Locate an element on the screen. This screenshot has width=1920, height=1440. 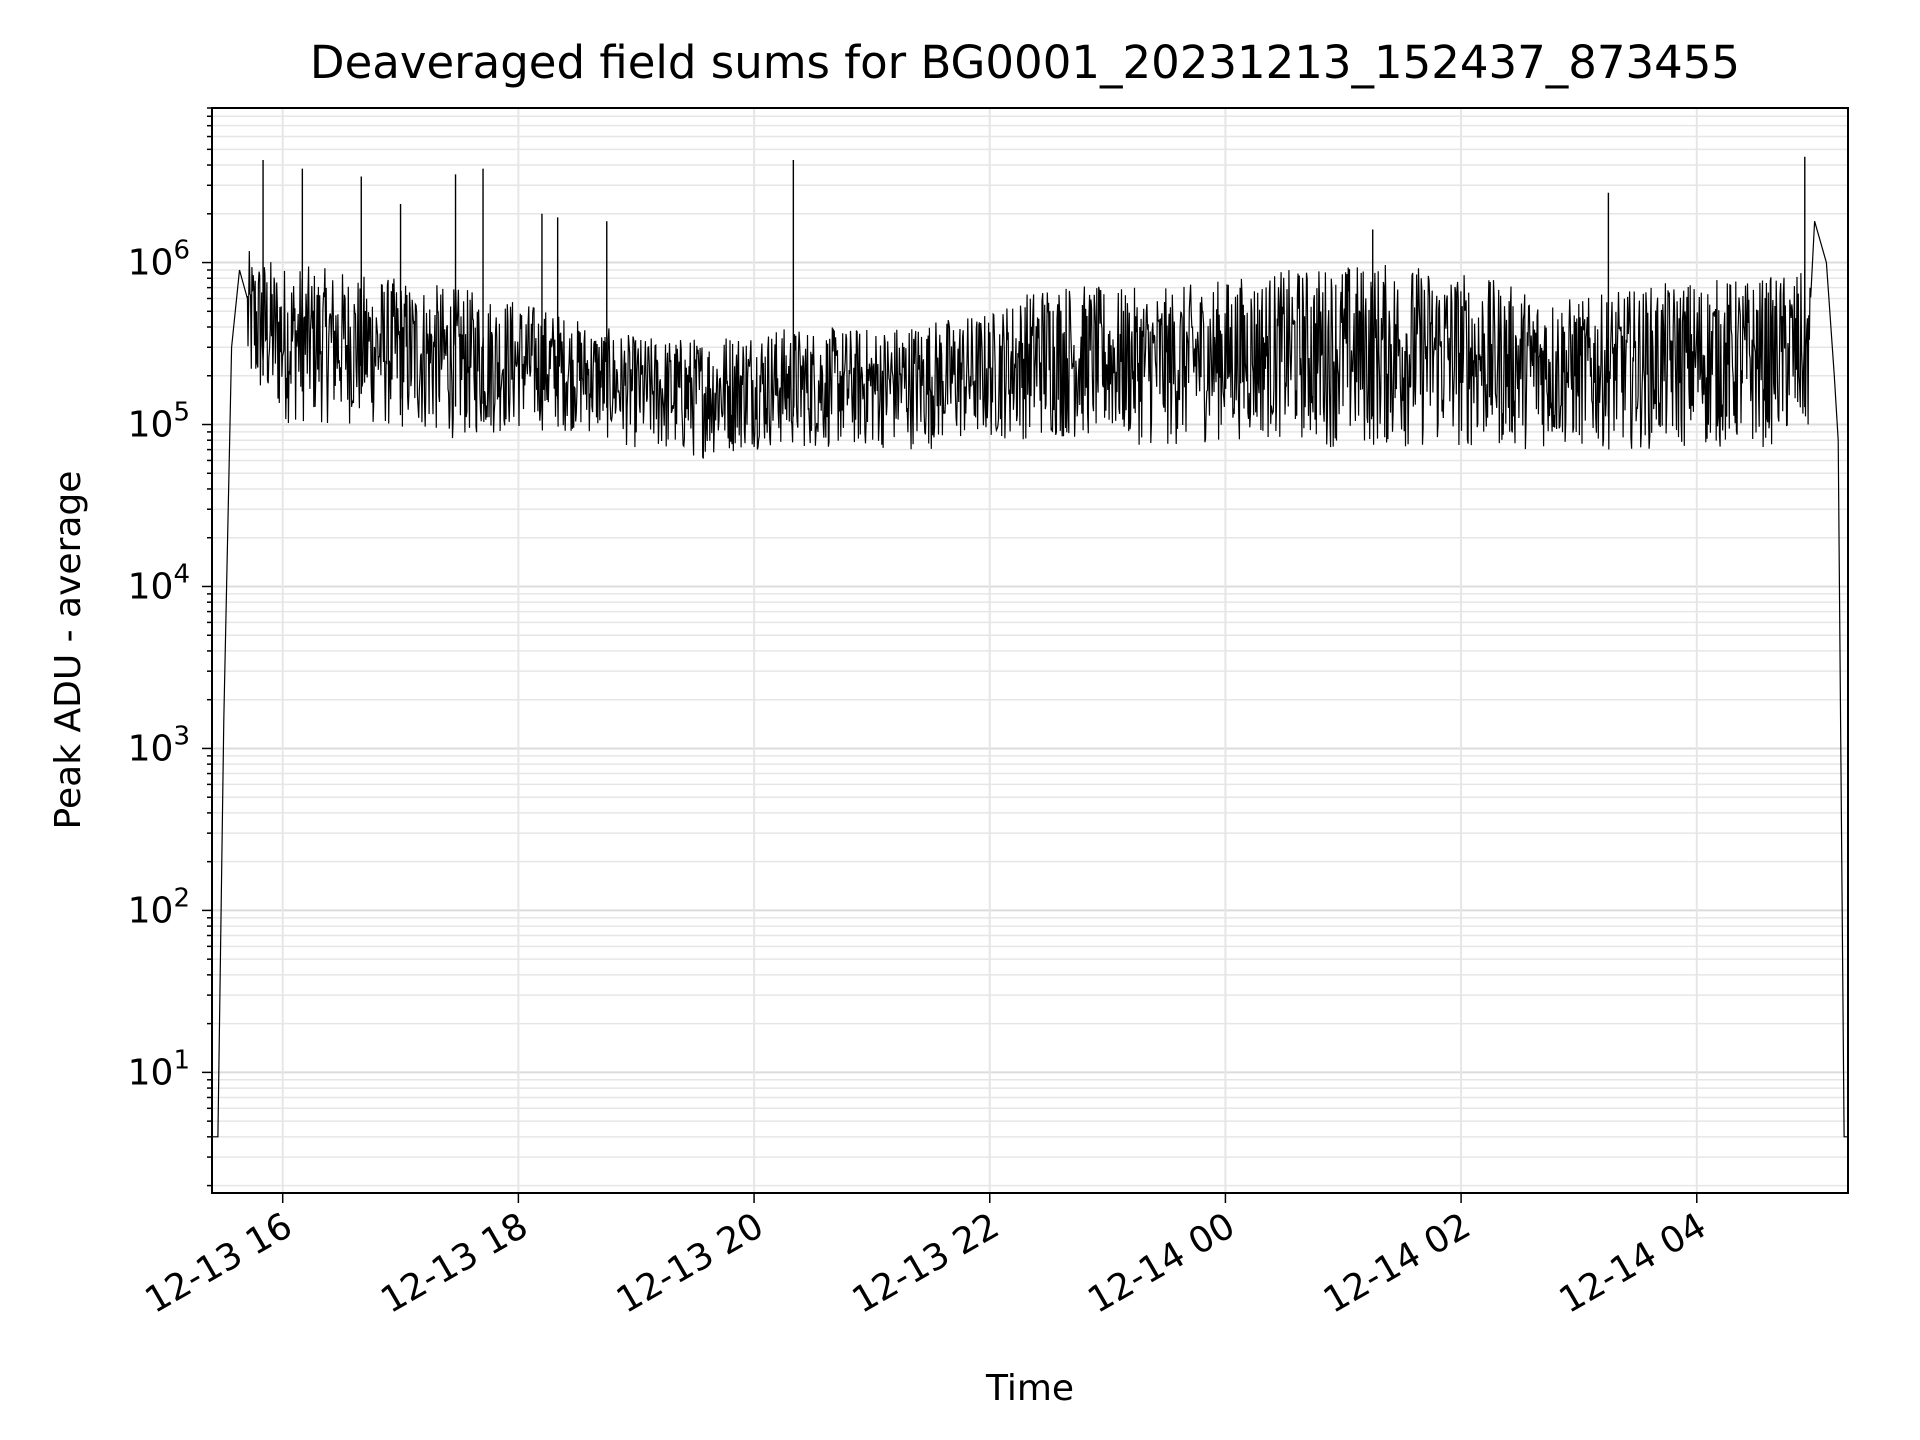
y-tick-label: 10² is located at coordinates (159, 907).